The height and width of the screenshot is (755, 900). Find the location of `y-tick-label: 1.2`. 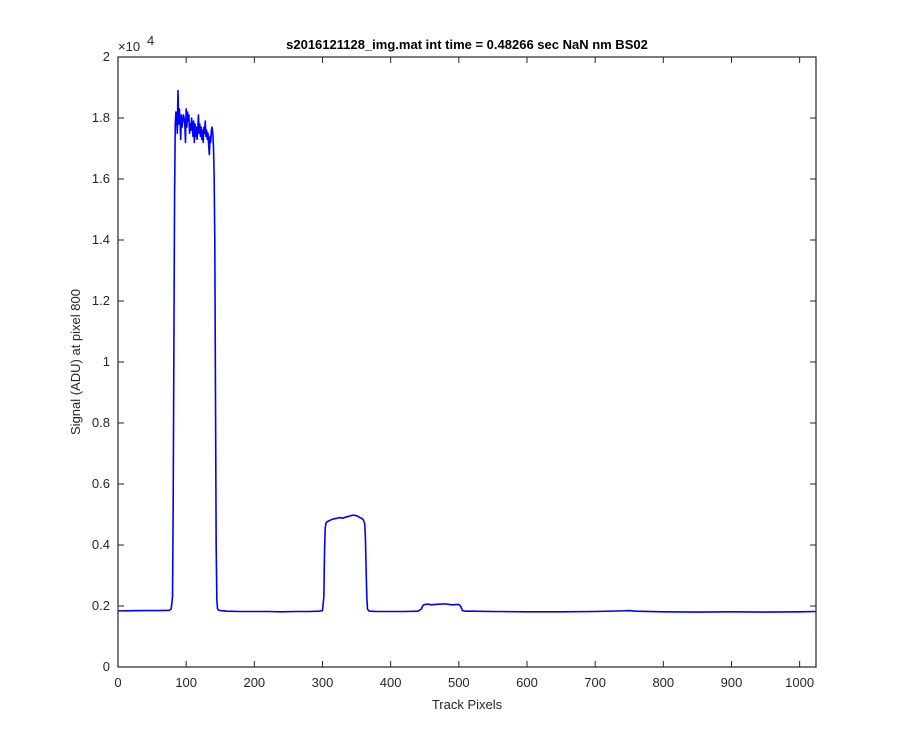

y-tick-label: 1.2 is located at coordinates (101, 300).